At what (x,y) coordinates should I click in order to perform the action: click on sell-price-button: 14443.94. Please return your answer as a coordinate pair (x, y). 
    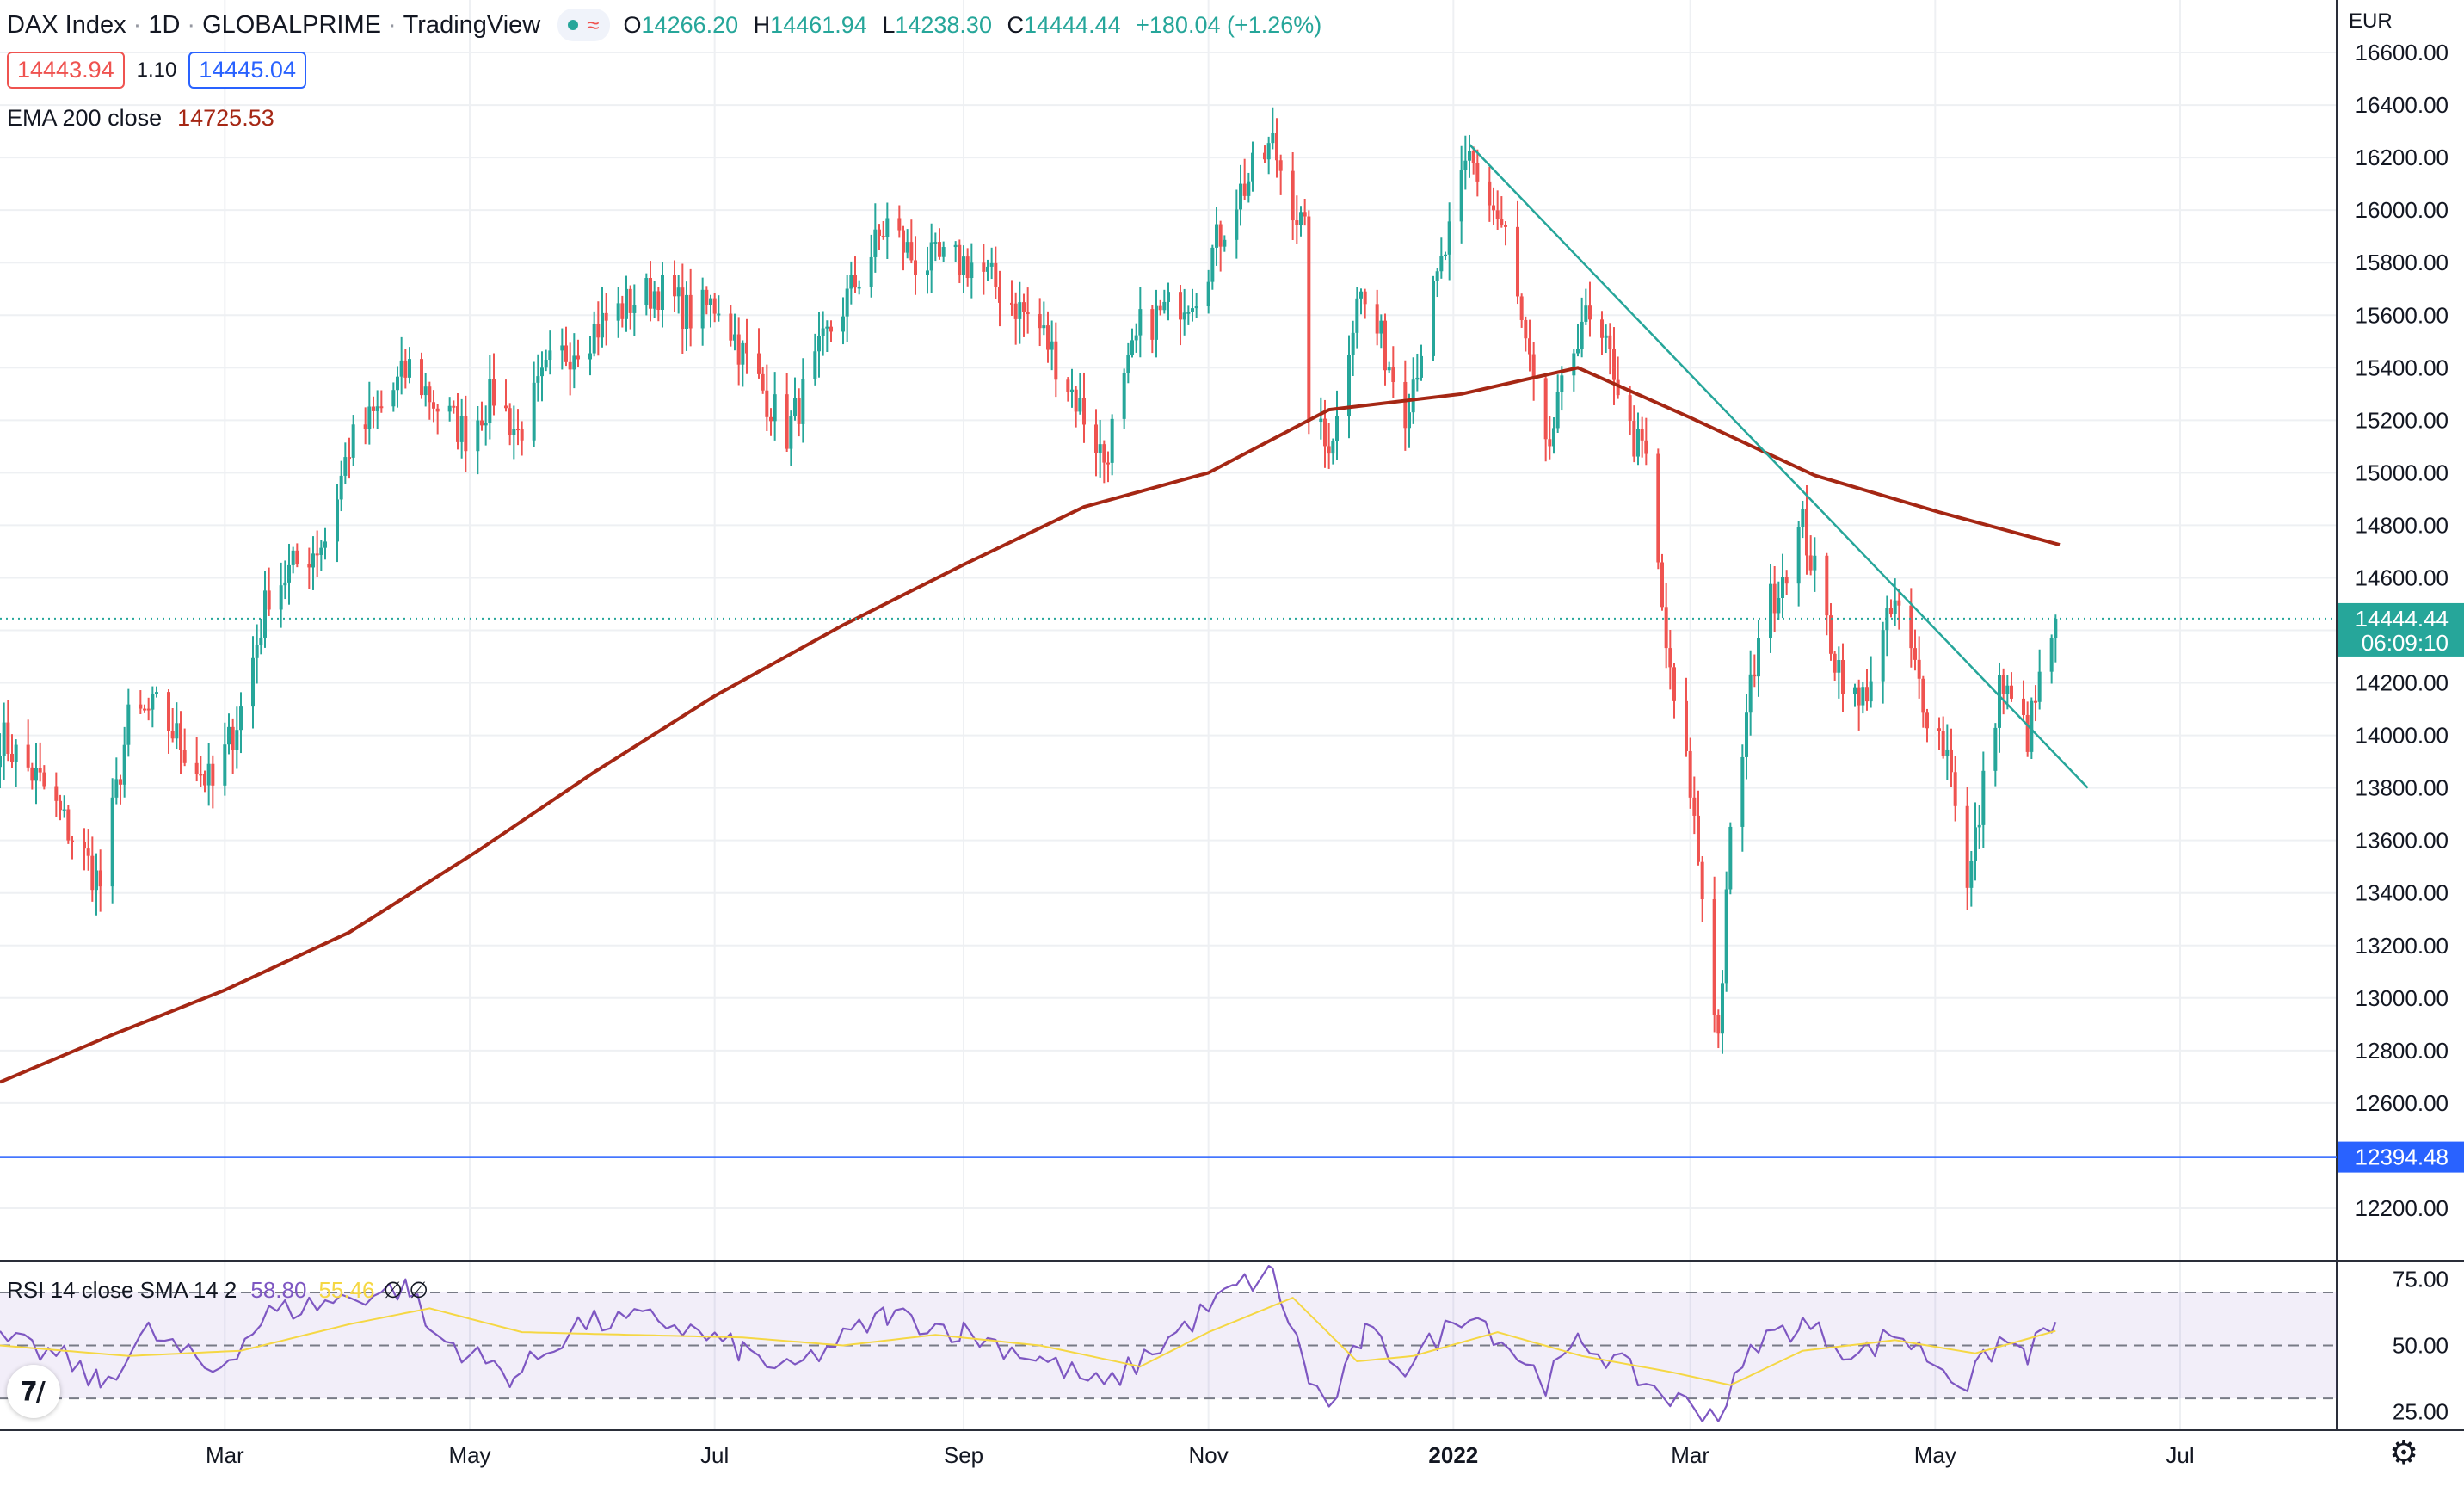
    Looking at the image, I should click on (66, 70).